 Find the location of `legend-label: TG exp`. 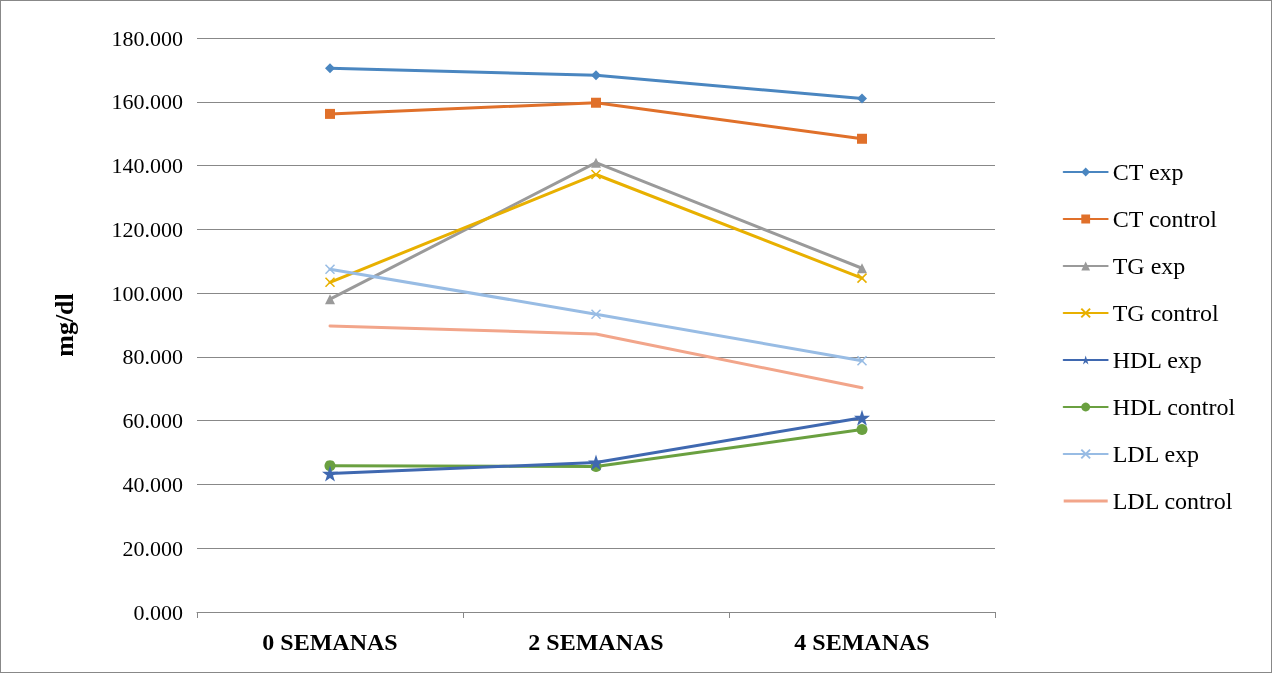

legend-label: TG exp is located at coordinates (1149, 266).